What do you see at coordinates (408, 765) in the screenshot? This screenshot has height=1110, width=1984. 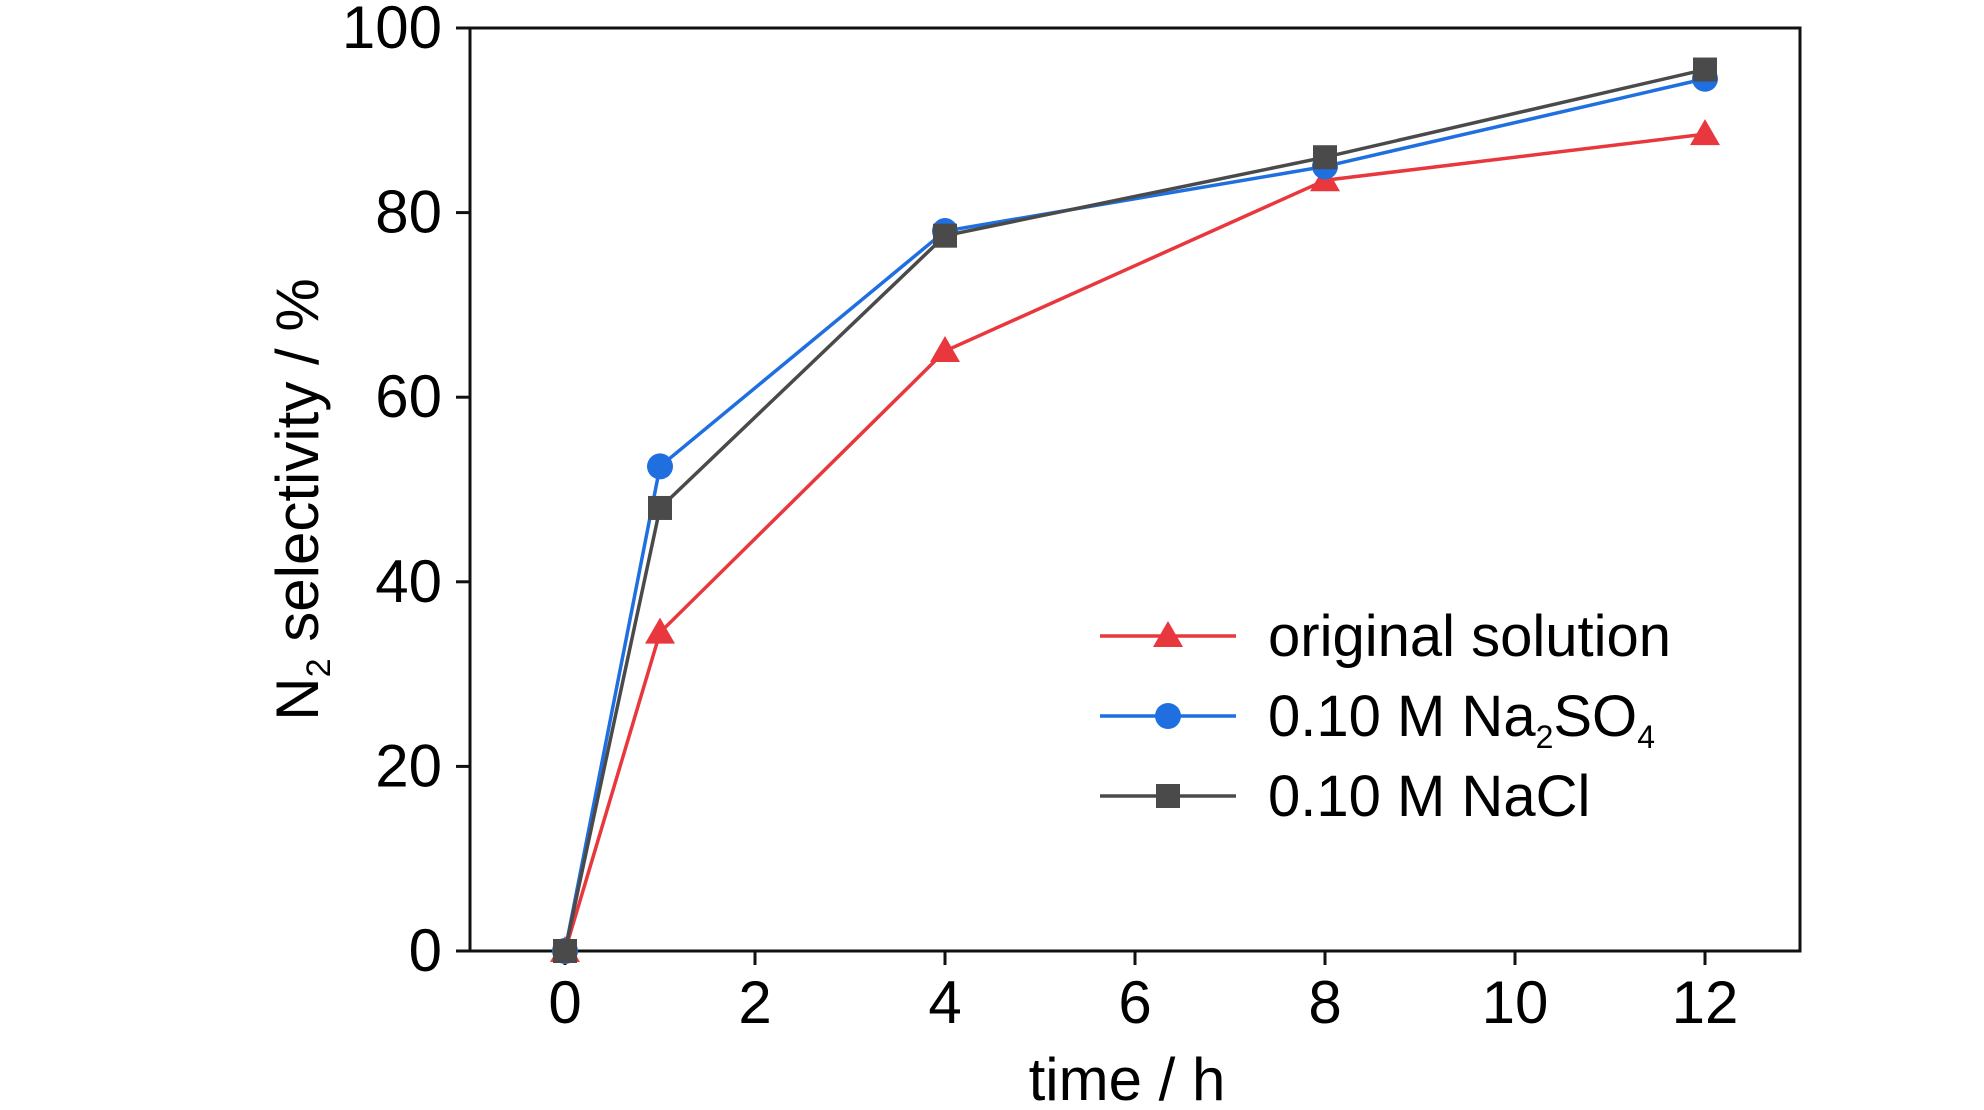 I see `y-tick-label: 20` at bounding box center [408, 765].